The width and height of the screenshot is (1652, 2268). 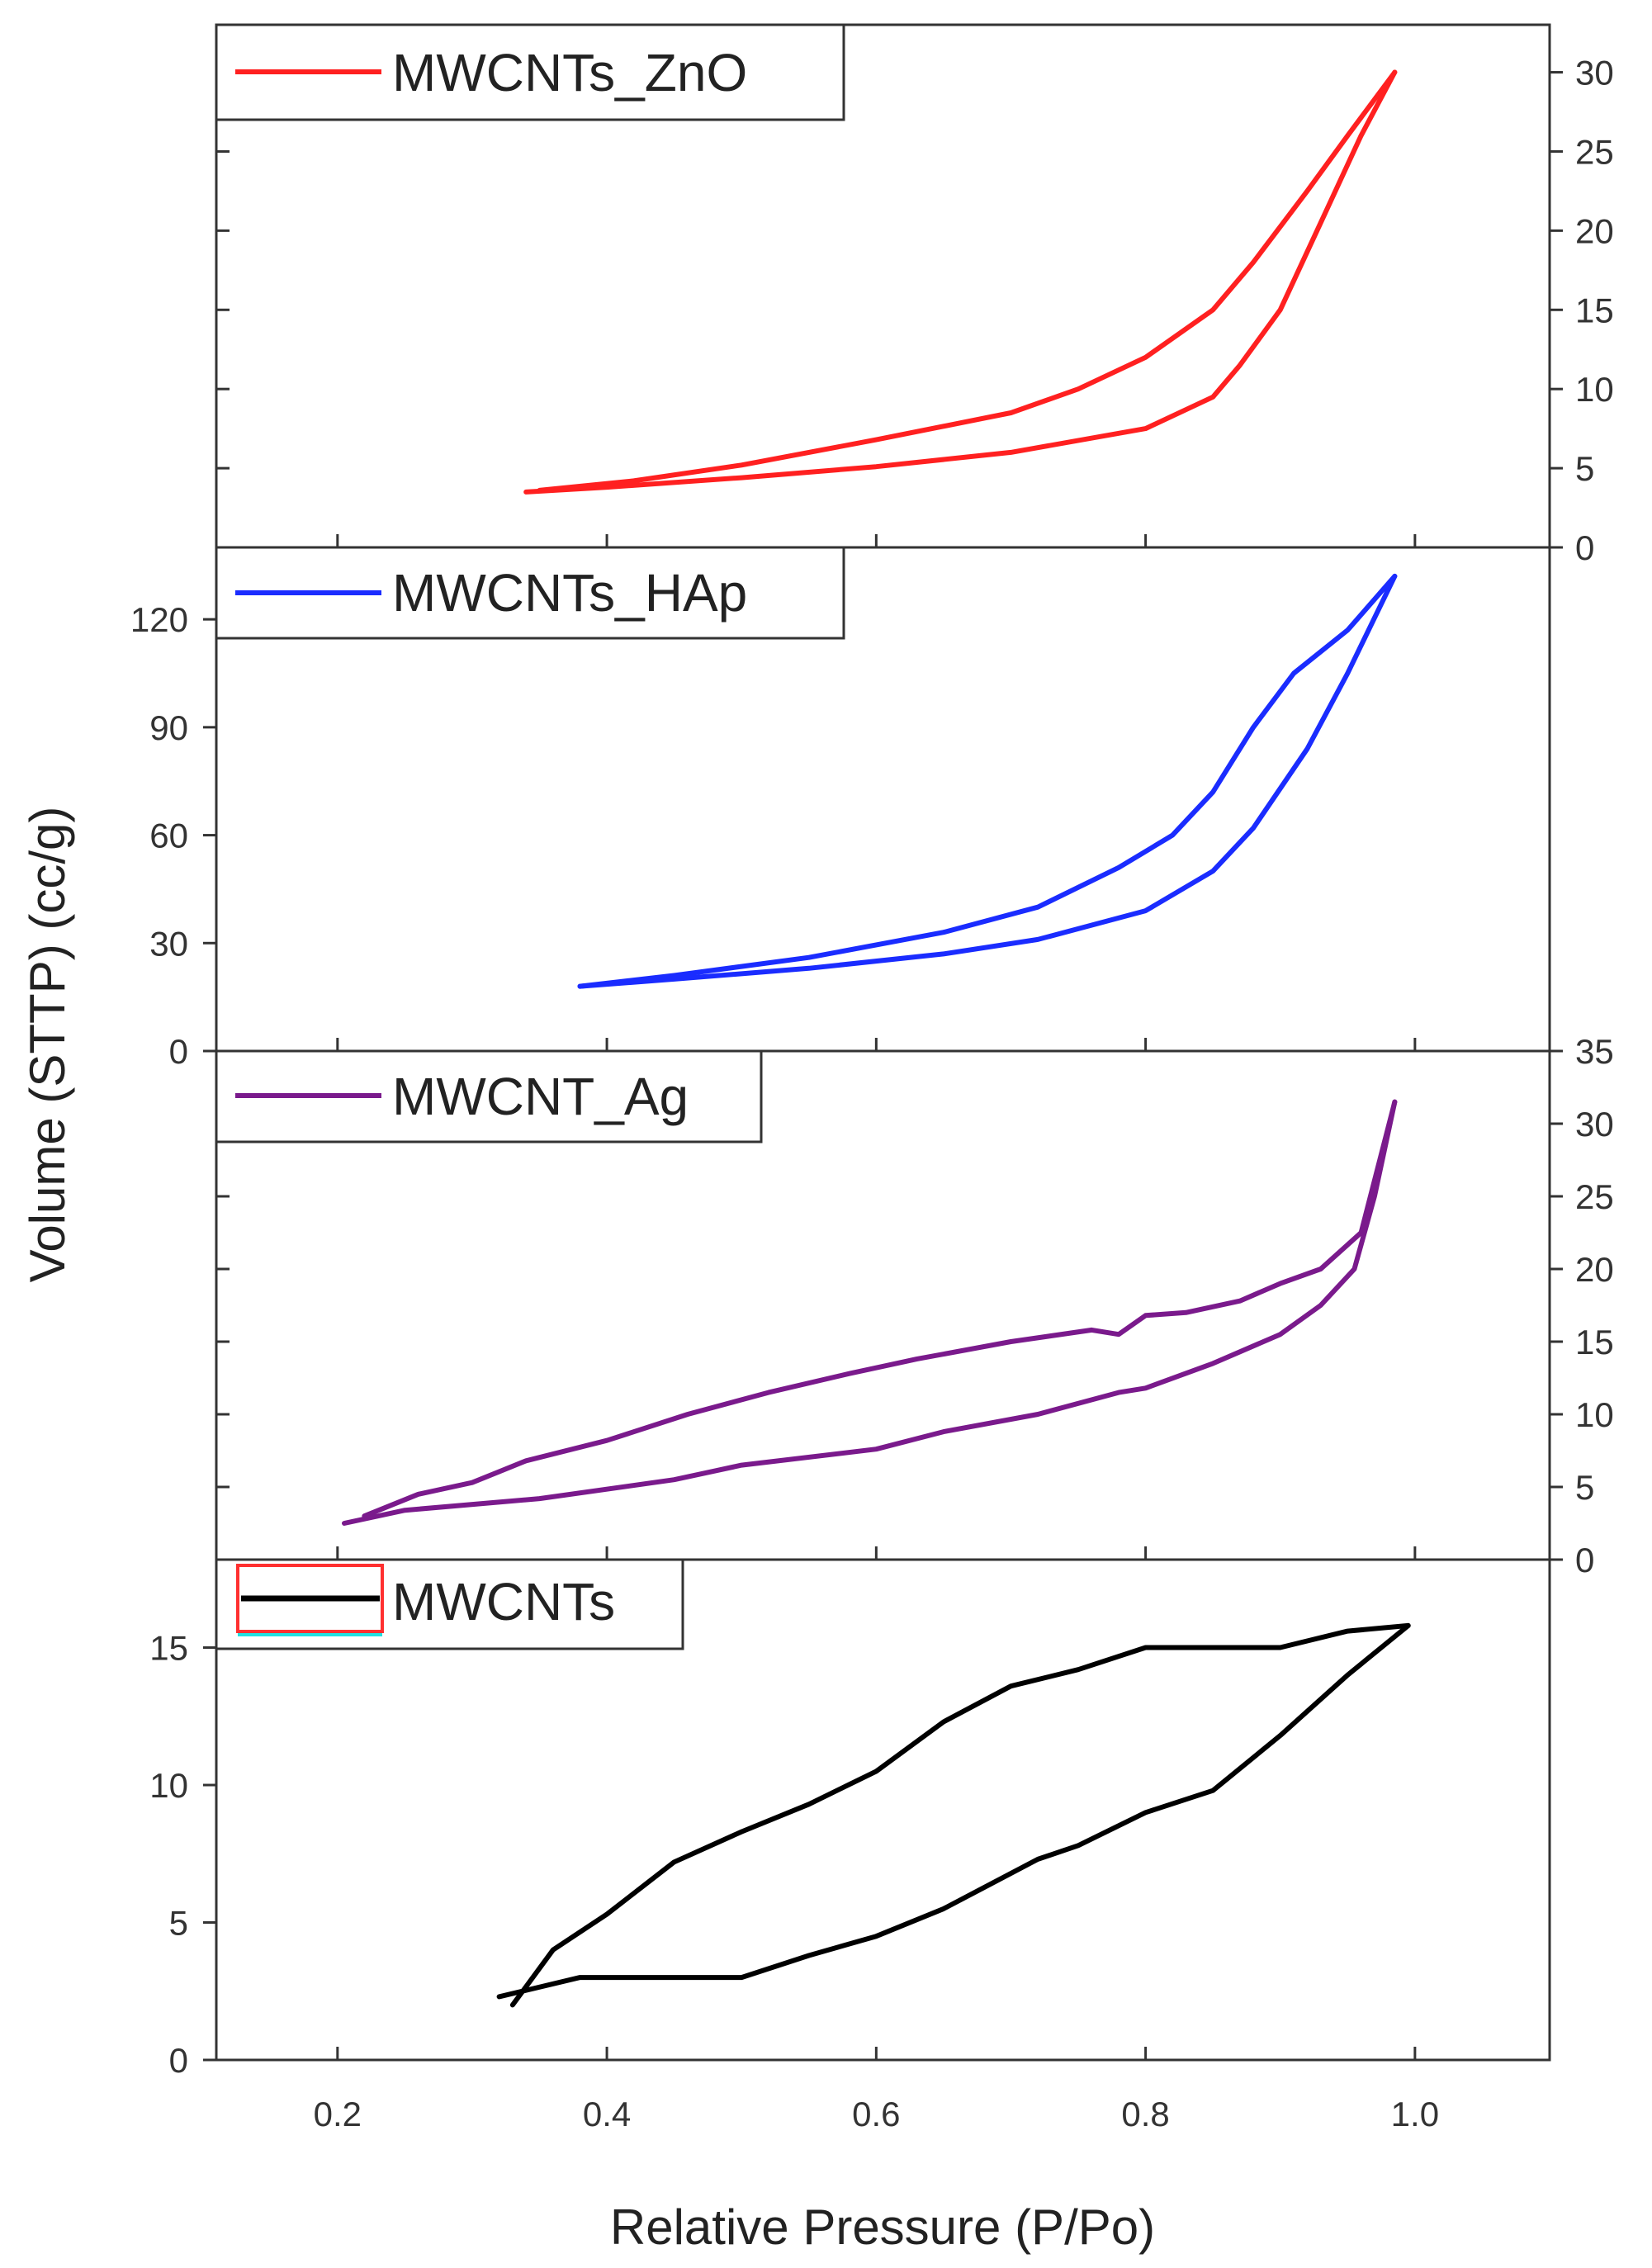 I want to click on legend-label: MWCNTs_HAp, so click(x=569, y=593).